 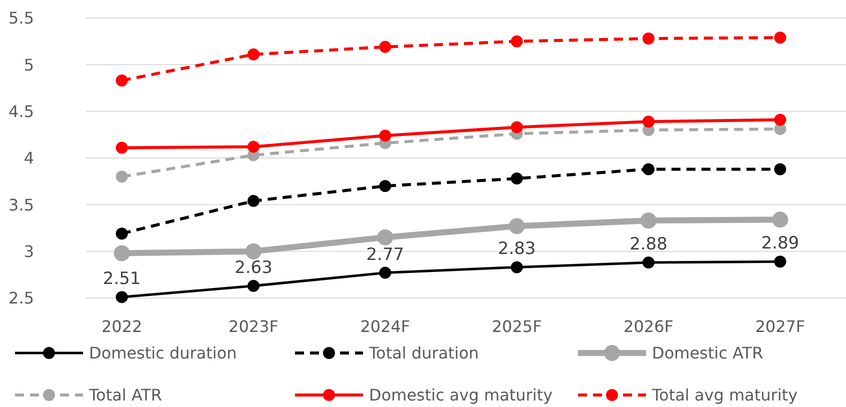 I want to click on legend-label: Domestic avg maturity, so click(x=461, y=395).